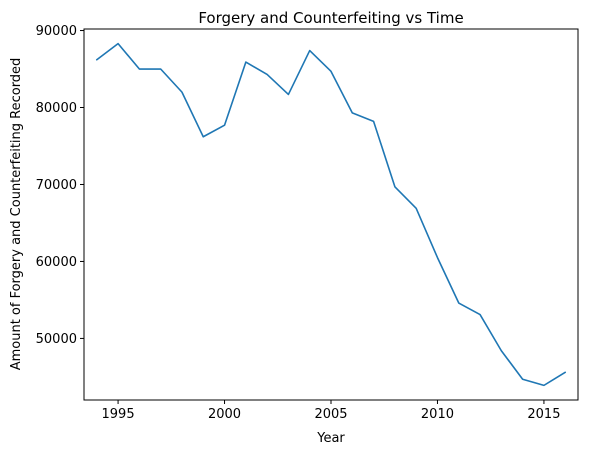 This screenshot has width=589, height=455. I want to click on x-tick-label: 2010, so click(437, 414).